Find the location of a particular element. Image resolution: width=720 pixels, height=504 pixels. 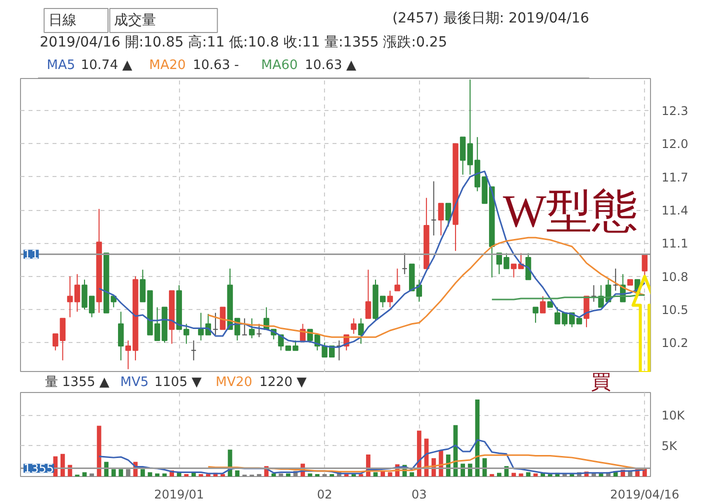

text: 10.74 ▲ is located at coordinates (106, 65).